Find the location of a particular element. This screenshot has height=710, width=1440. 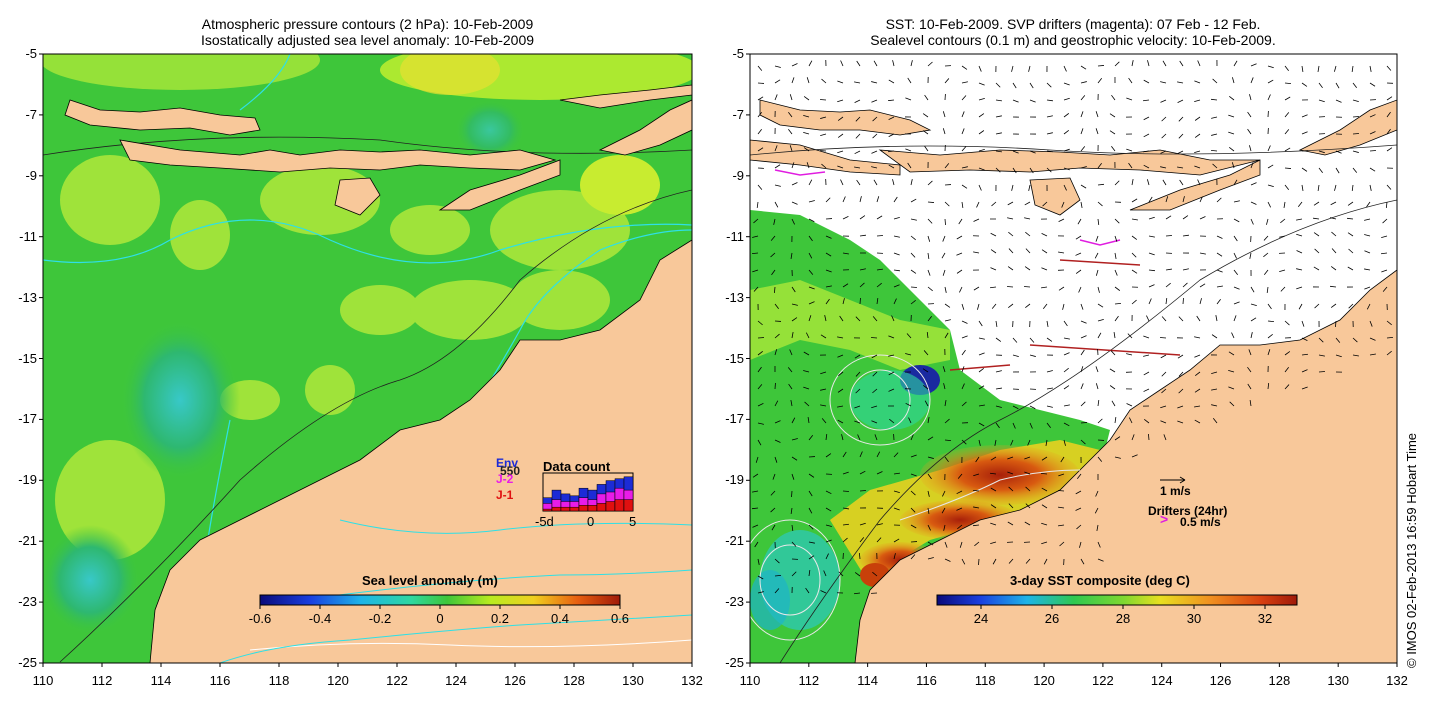

left-xtick-label: 126 is located at coordinates (515, 680).